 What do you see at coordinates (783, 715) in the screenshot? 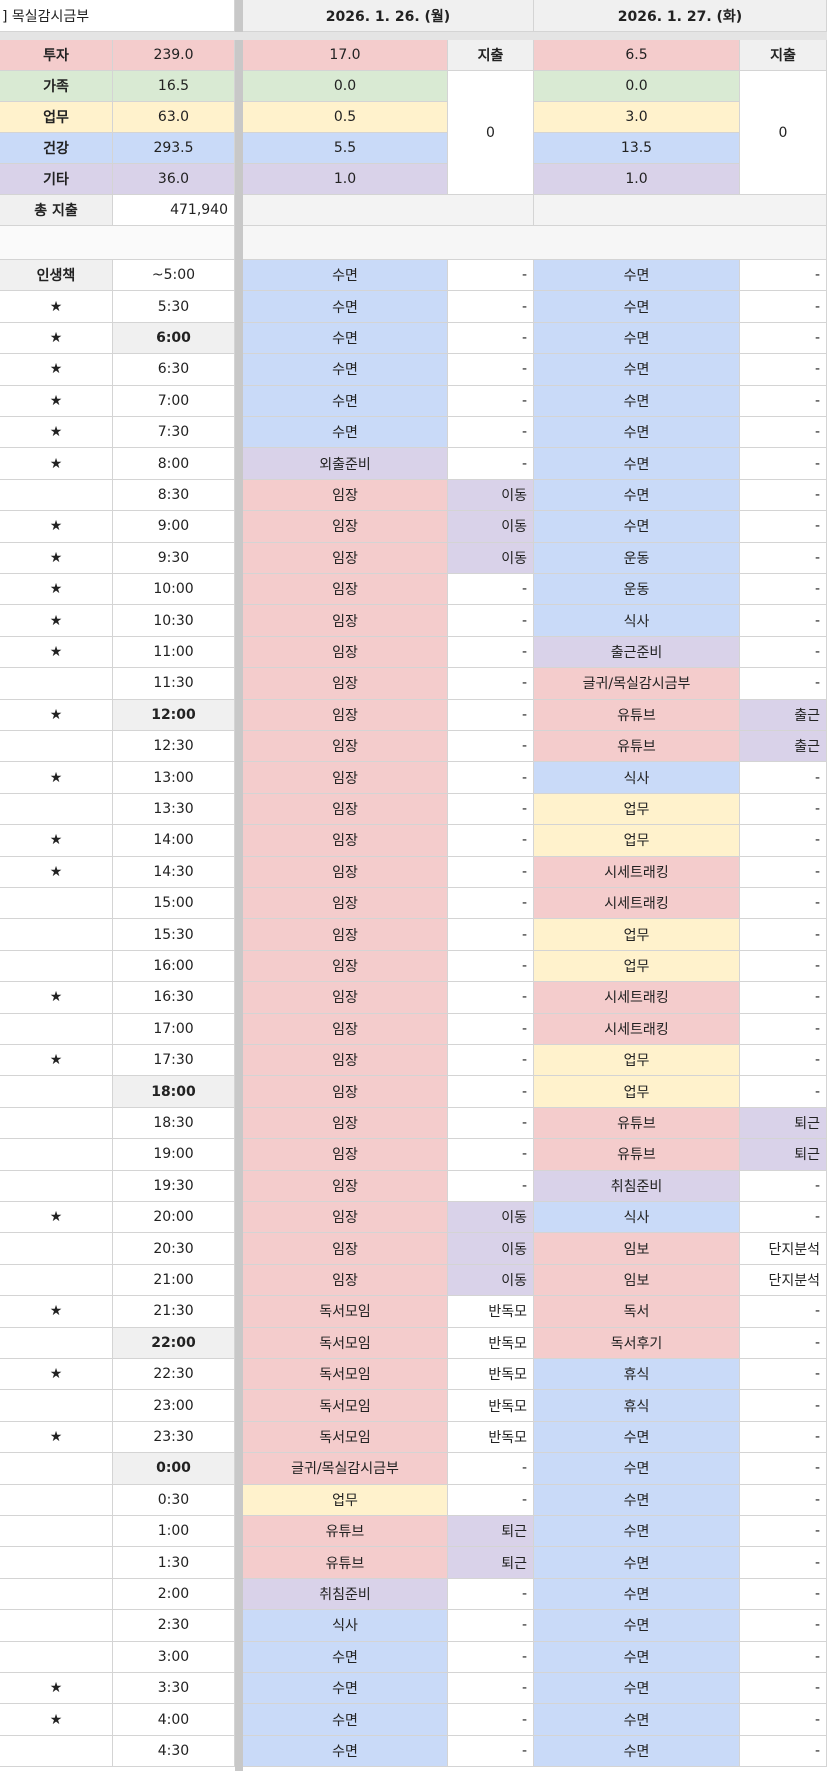
I see `day2-note: 출근` at bounding box center [783, 715].